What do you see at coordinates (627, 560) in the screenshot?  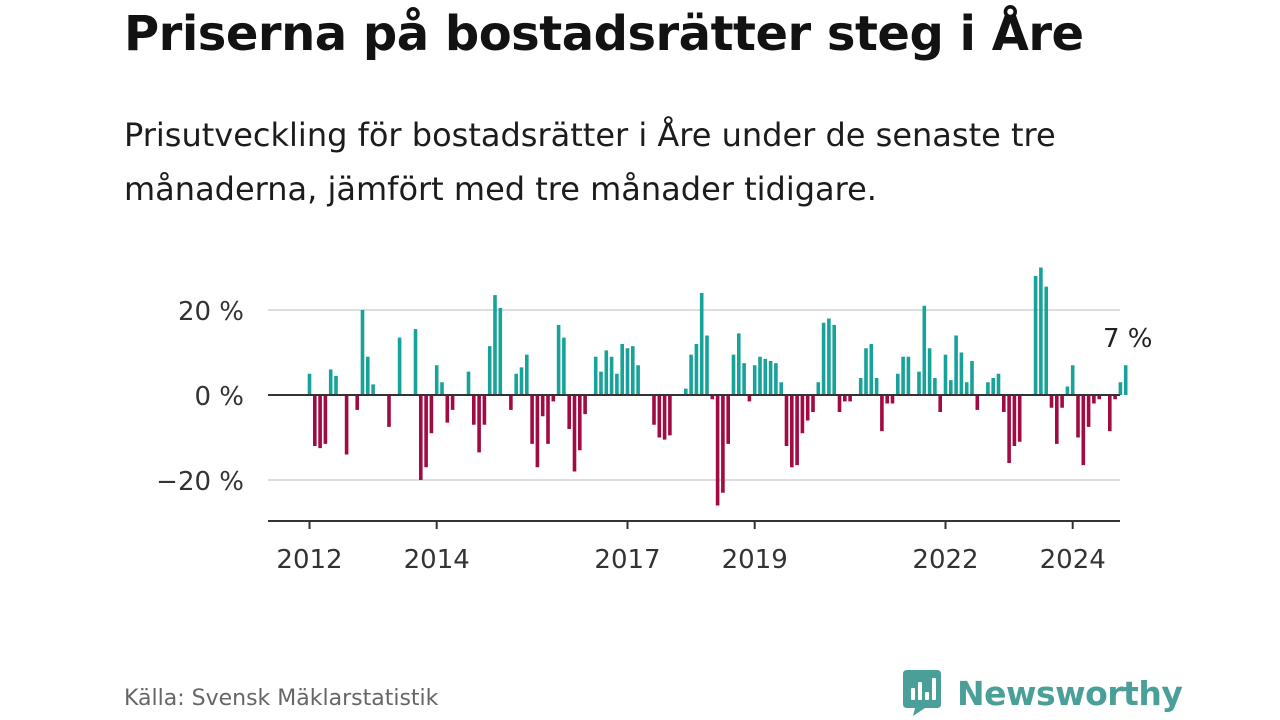 I see `x-tick-label: 2017` at bounding box center [627, 560].